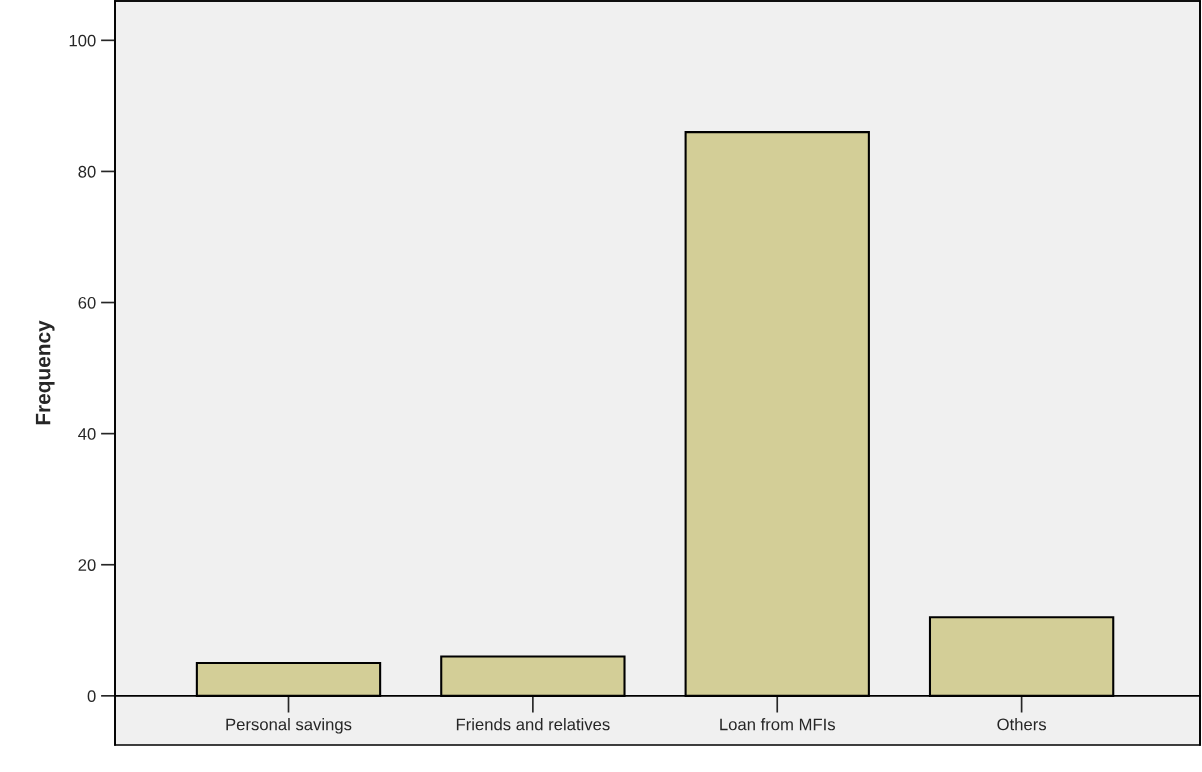 The image size is (1202, 772). What do you see at coordinates (1022, 724) in the screenshot?
I see `x-tick-label: Others` at bounding box center [1022, 724].